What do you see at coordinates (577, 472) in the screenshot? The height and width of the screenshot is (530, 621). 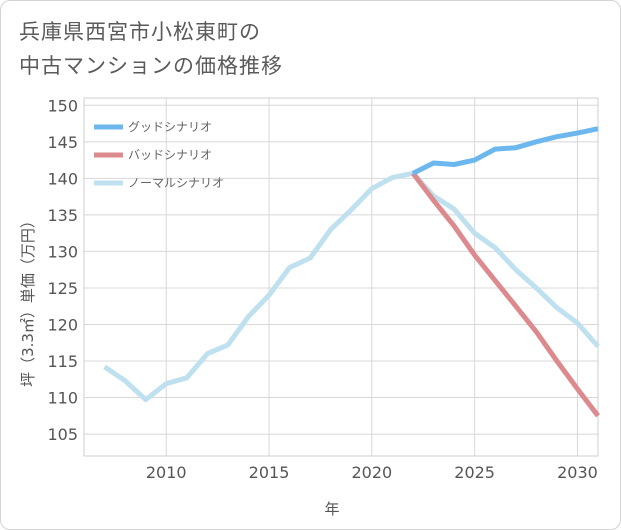 I see `x-tick-label: 2030` at bounding box center [577, 472].